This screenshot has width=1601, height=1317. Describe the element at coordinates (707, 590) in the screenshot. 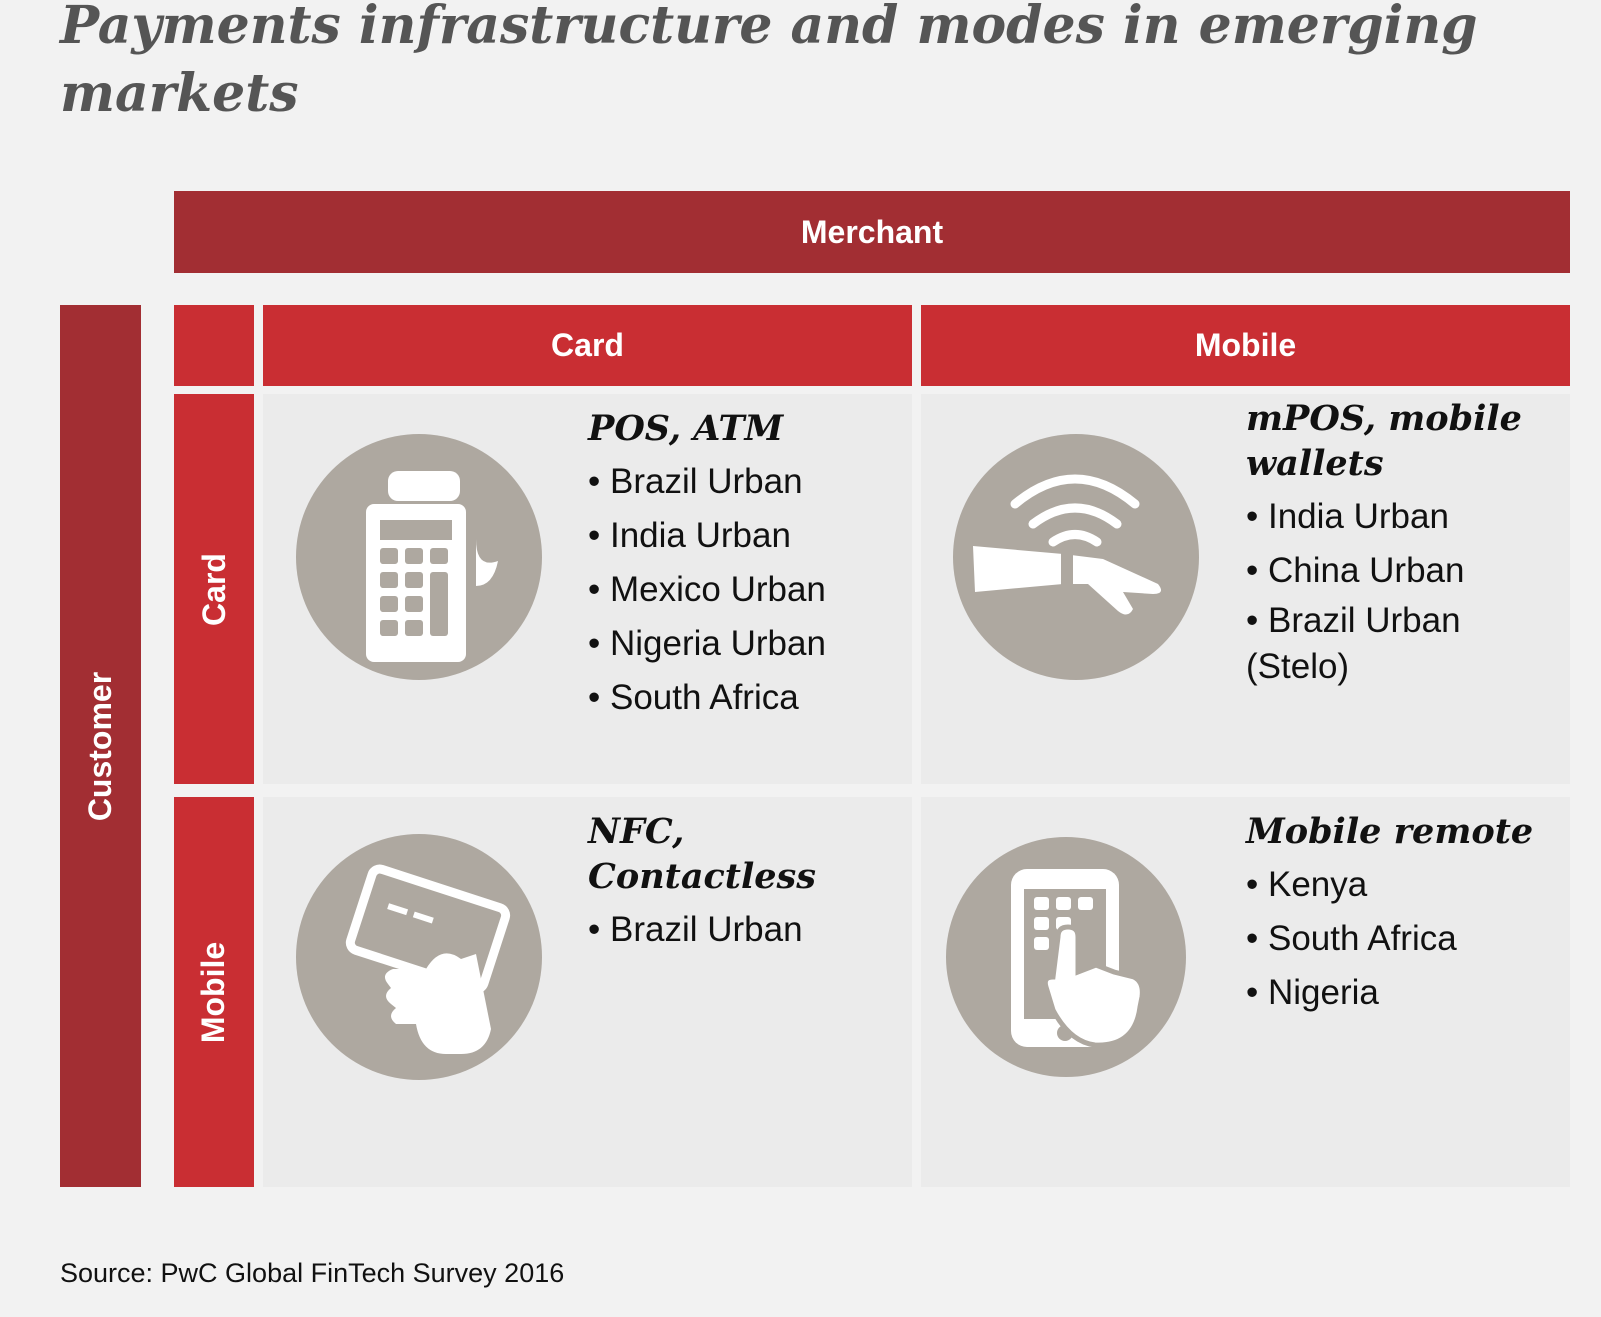

I see `list-item: Mexico Urban` at that location.